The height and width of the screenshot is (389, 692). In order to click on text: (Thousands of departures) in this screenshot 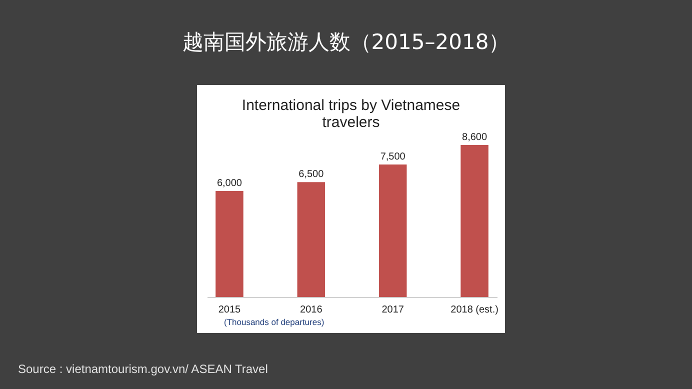, I will do `click(274, 322)`.